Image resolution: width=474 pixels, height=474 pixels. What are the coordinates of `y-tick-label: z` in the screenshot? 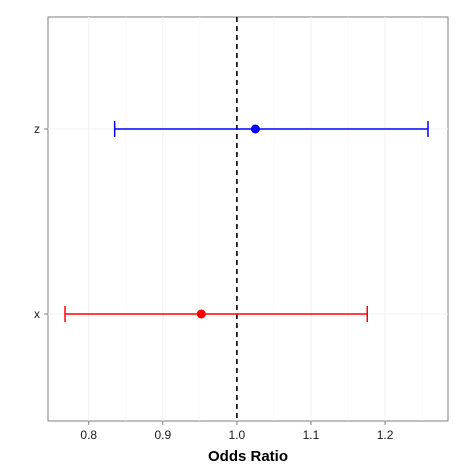 It's located at (37, 129).